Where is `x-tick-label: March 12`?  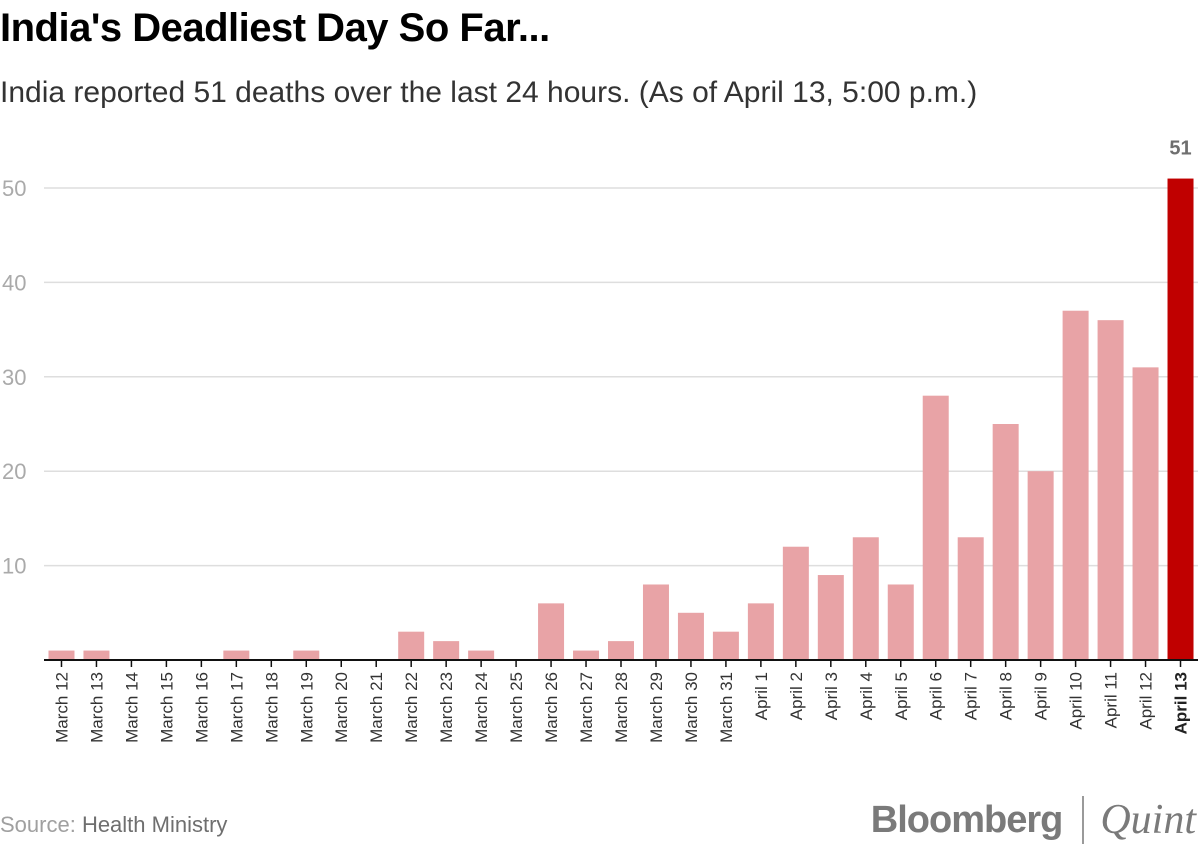
x-tick-label: March 12 is located at coordinates (61, 707).